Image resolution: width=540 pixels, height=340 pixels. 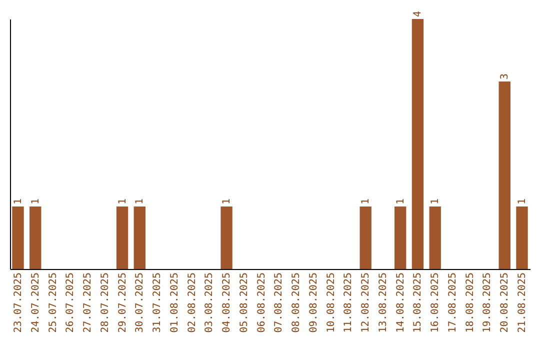 I want to click on data-label: 4, so click(x=418, y=13).